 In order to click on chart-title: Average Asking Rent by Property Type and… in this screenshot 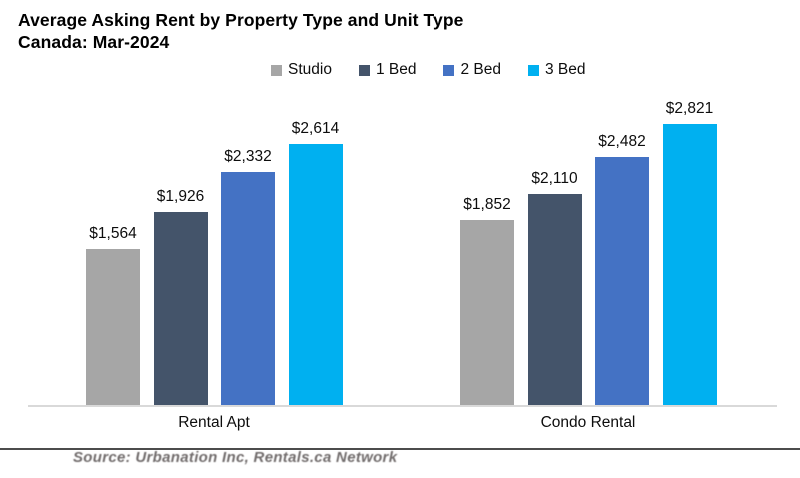, I will do `click(241, 20)`.